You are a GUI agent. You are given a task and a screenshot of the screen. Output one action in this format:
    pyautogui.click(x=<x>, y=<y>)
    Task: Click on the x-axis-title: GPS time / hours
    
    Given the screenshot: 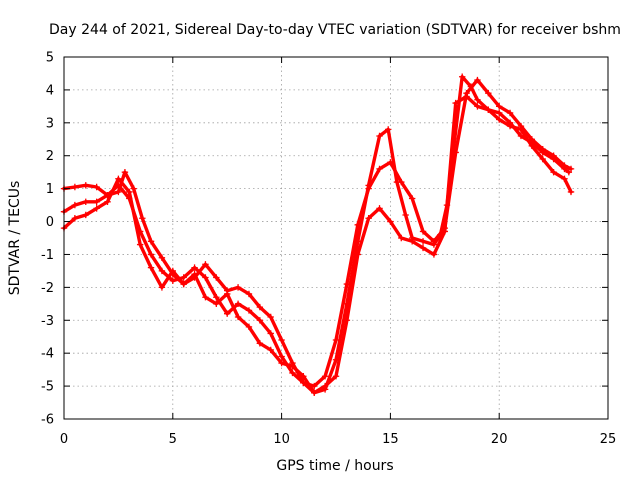 What is the action you would take?
    pyautogui.click(x=334, y=466)
    